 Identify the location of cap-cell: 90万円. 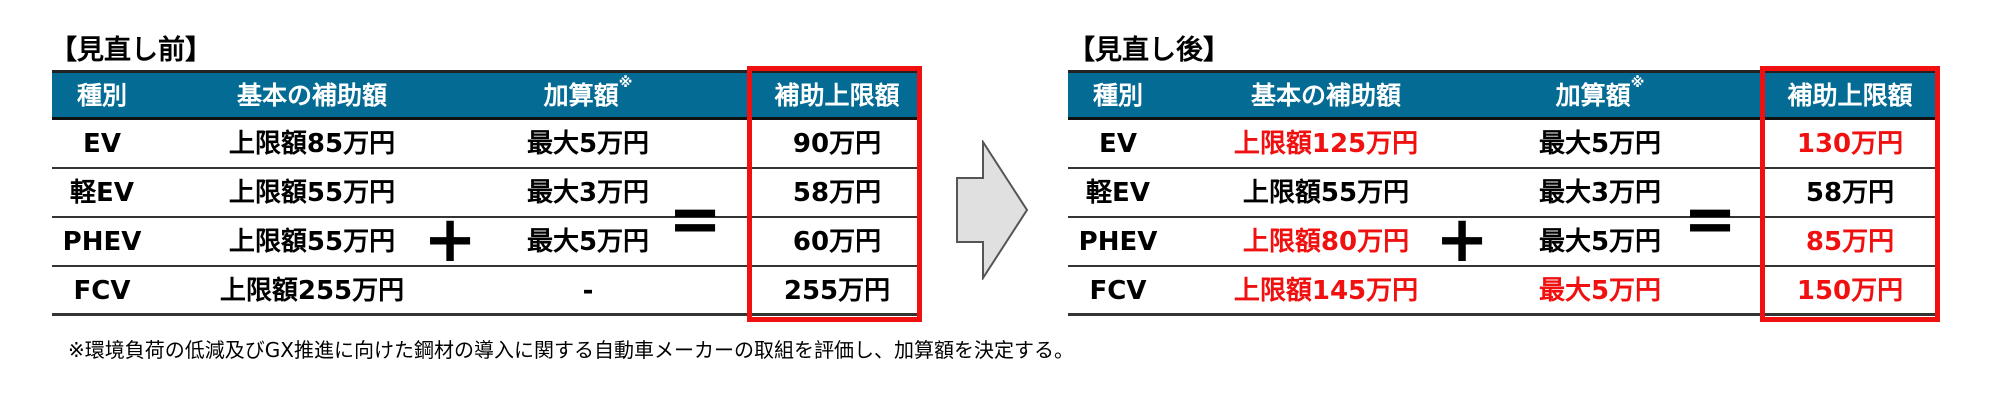
(837, 144).